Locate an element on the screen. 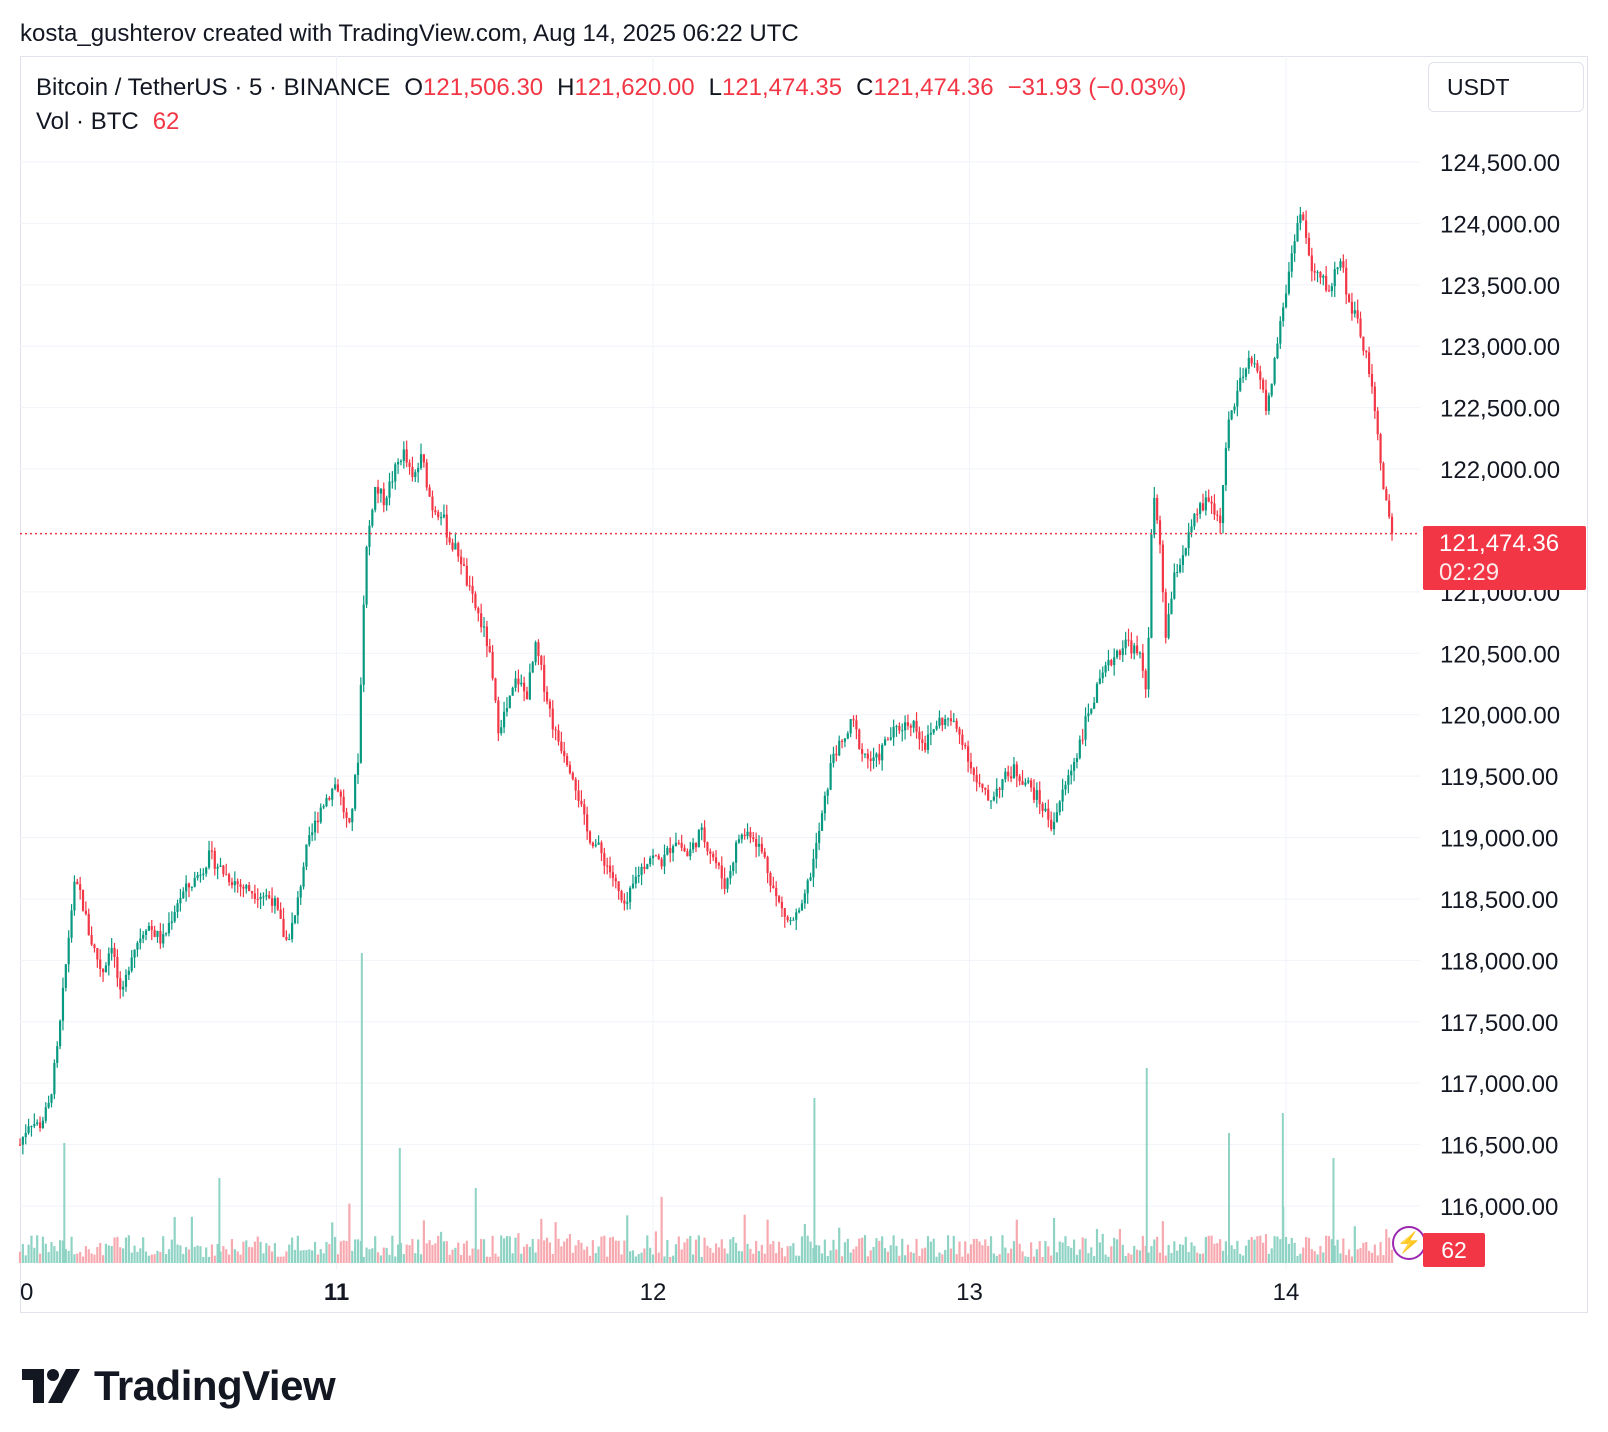  brand-name: TradingView is located at coordinates (215, 1385).